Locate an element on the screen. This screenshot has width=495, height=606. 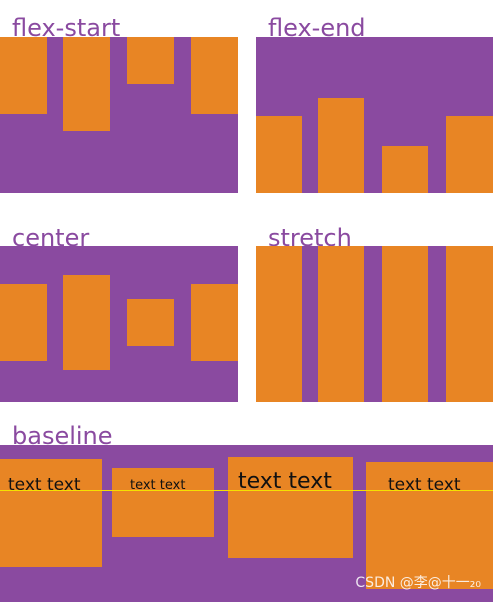
panel-flex-start is located at coordinates (119, 115).